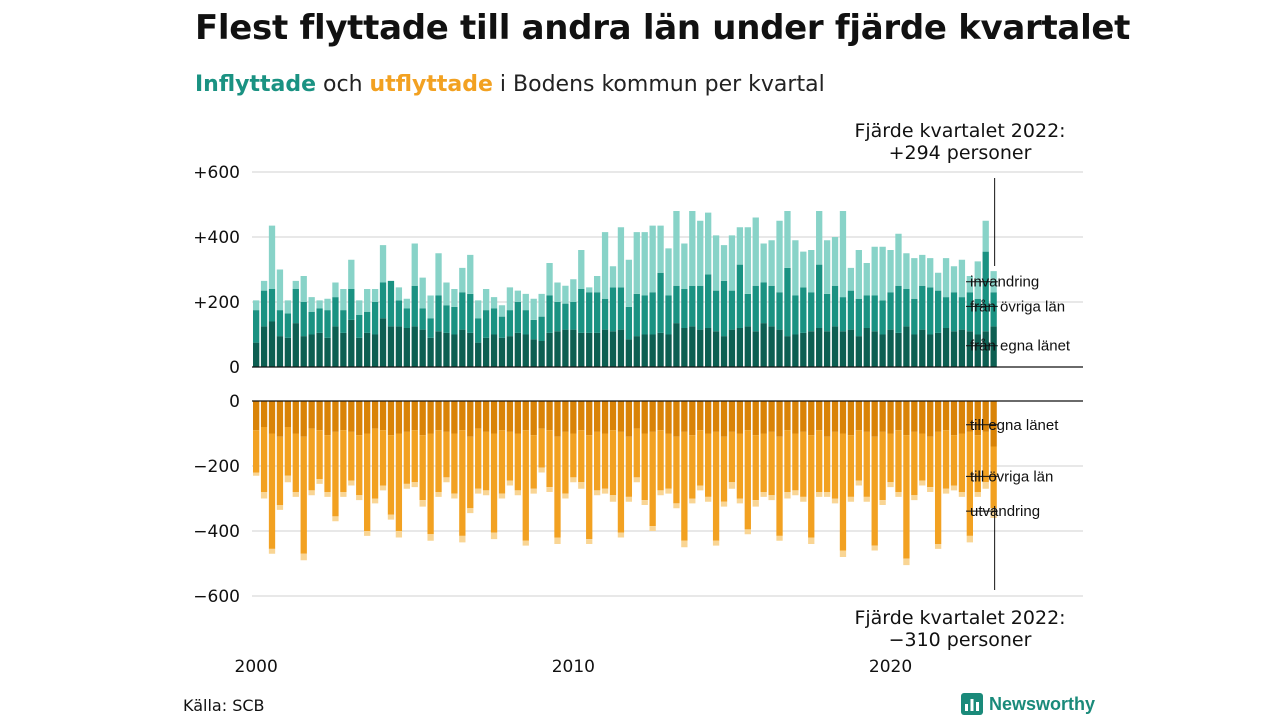  What do you see at coordinates (1028, 704) in the screenshot?
I see `brand-logo: Newsworthy` at bounding box center [1028, 704].